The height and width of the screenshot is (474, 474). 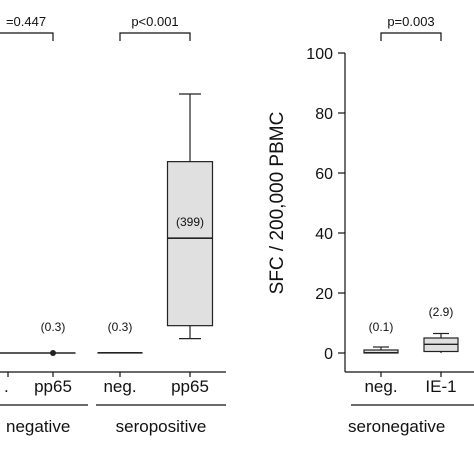 What do you see at coordinates (324, 294) in the screenshot?
I see `y-tick-label: 20` at bounding box center [324, 294].